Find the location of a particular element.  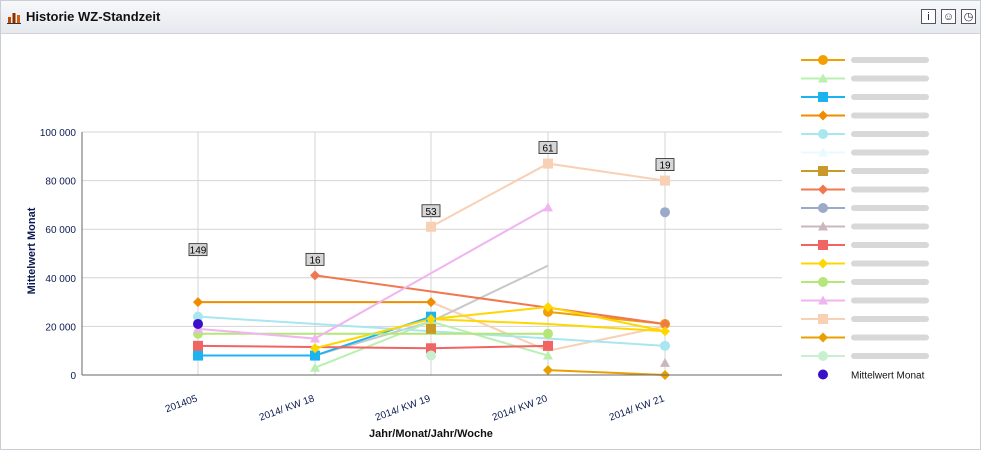

user-icon: ☺ is located at coordinates (948, 17).